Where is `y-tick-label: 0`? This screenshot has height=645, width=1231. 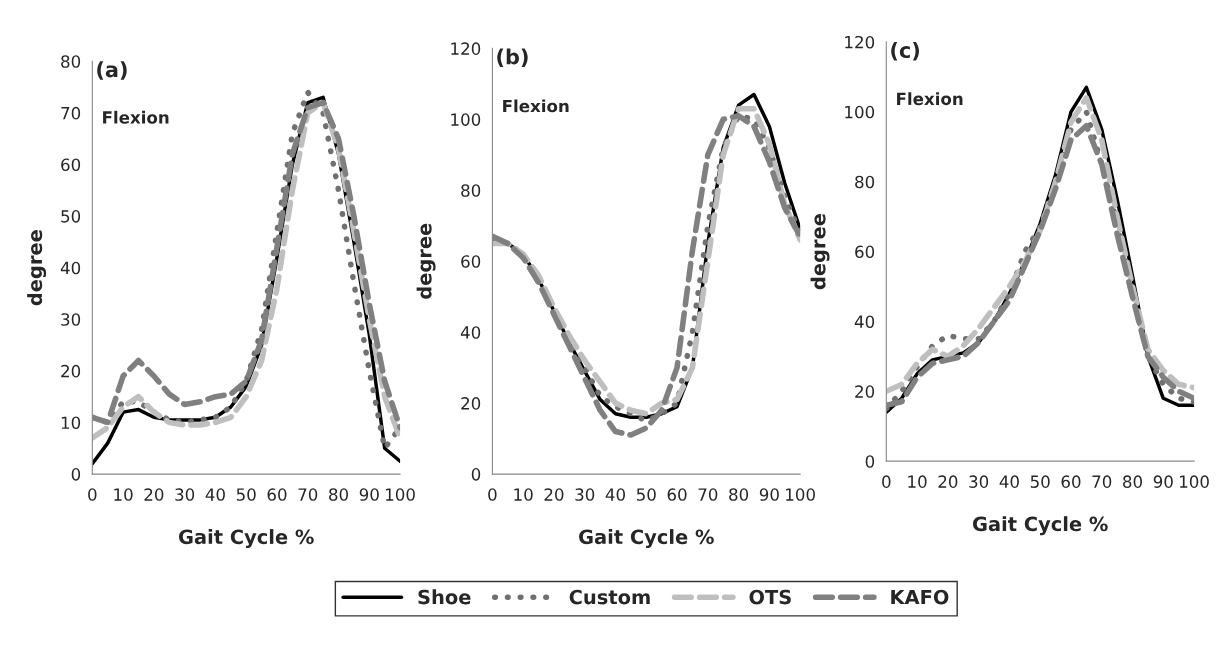
y-tick-label: 0 is located at coordinates (870, 461).